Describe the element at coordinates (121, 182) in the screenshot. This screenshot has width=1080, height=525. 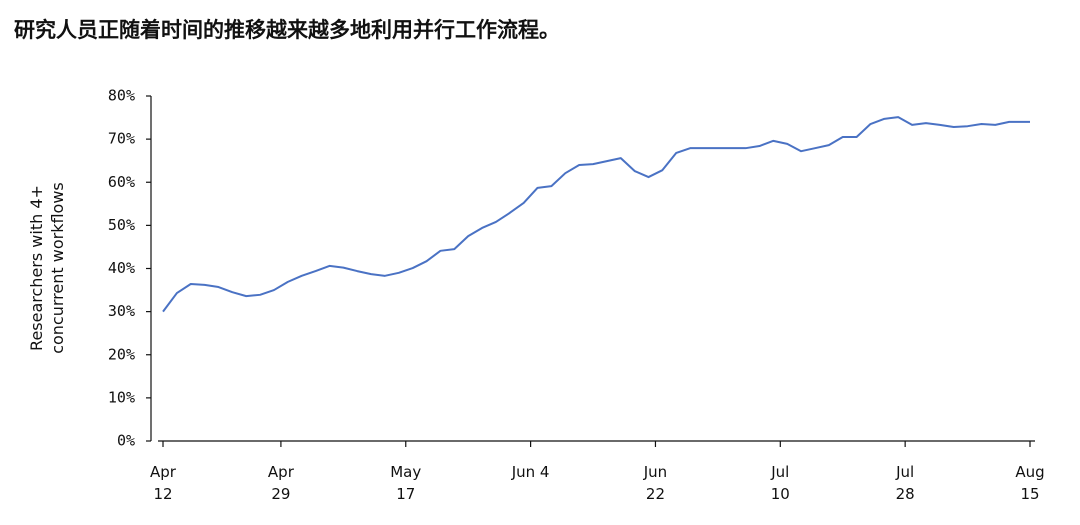
I see `y-tick-label: 60%` at that location.